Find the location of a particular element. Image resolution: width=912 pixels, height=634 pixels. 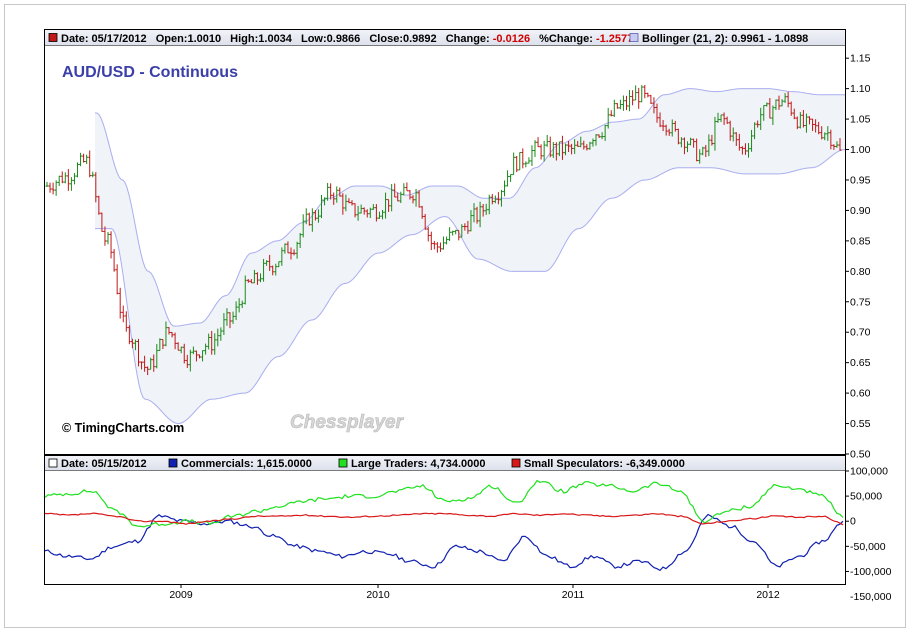

legend-open: Open:1.0010 is located at coordinates (188, 39).